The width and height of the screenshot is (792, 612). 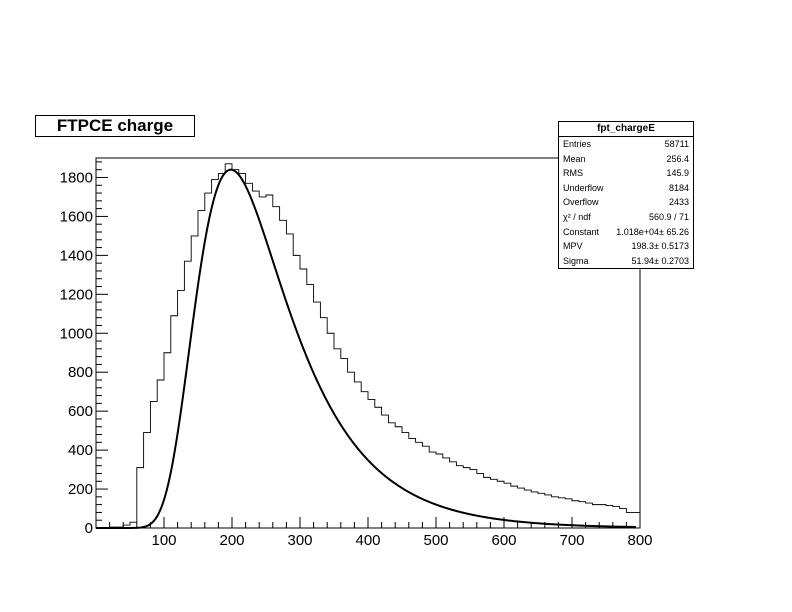 What do you see at coordinates (80, 489) in the screenshot?
I see `y-tick-label: 200` at bounding box center [80, 489].